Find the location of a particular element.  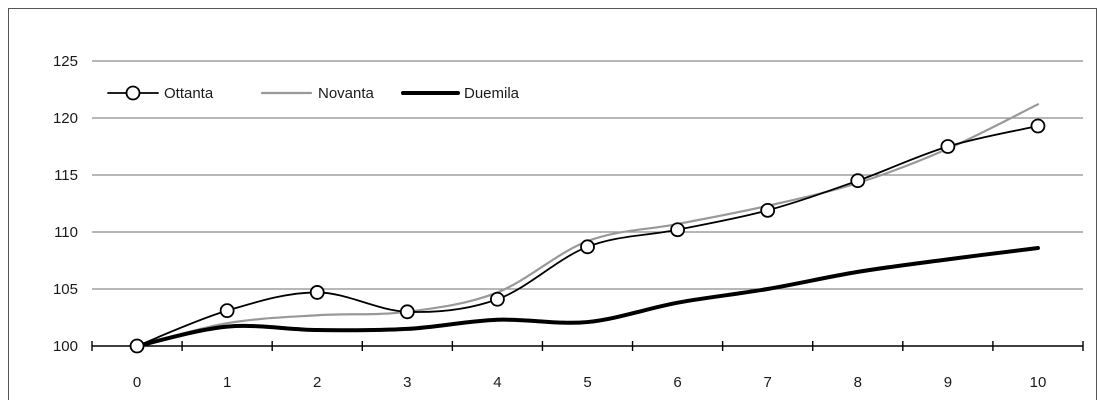

y-tick-label: 100 is located at coordinates (65, 346).